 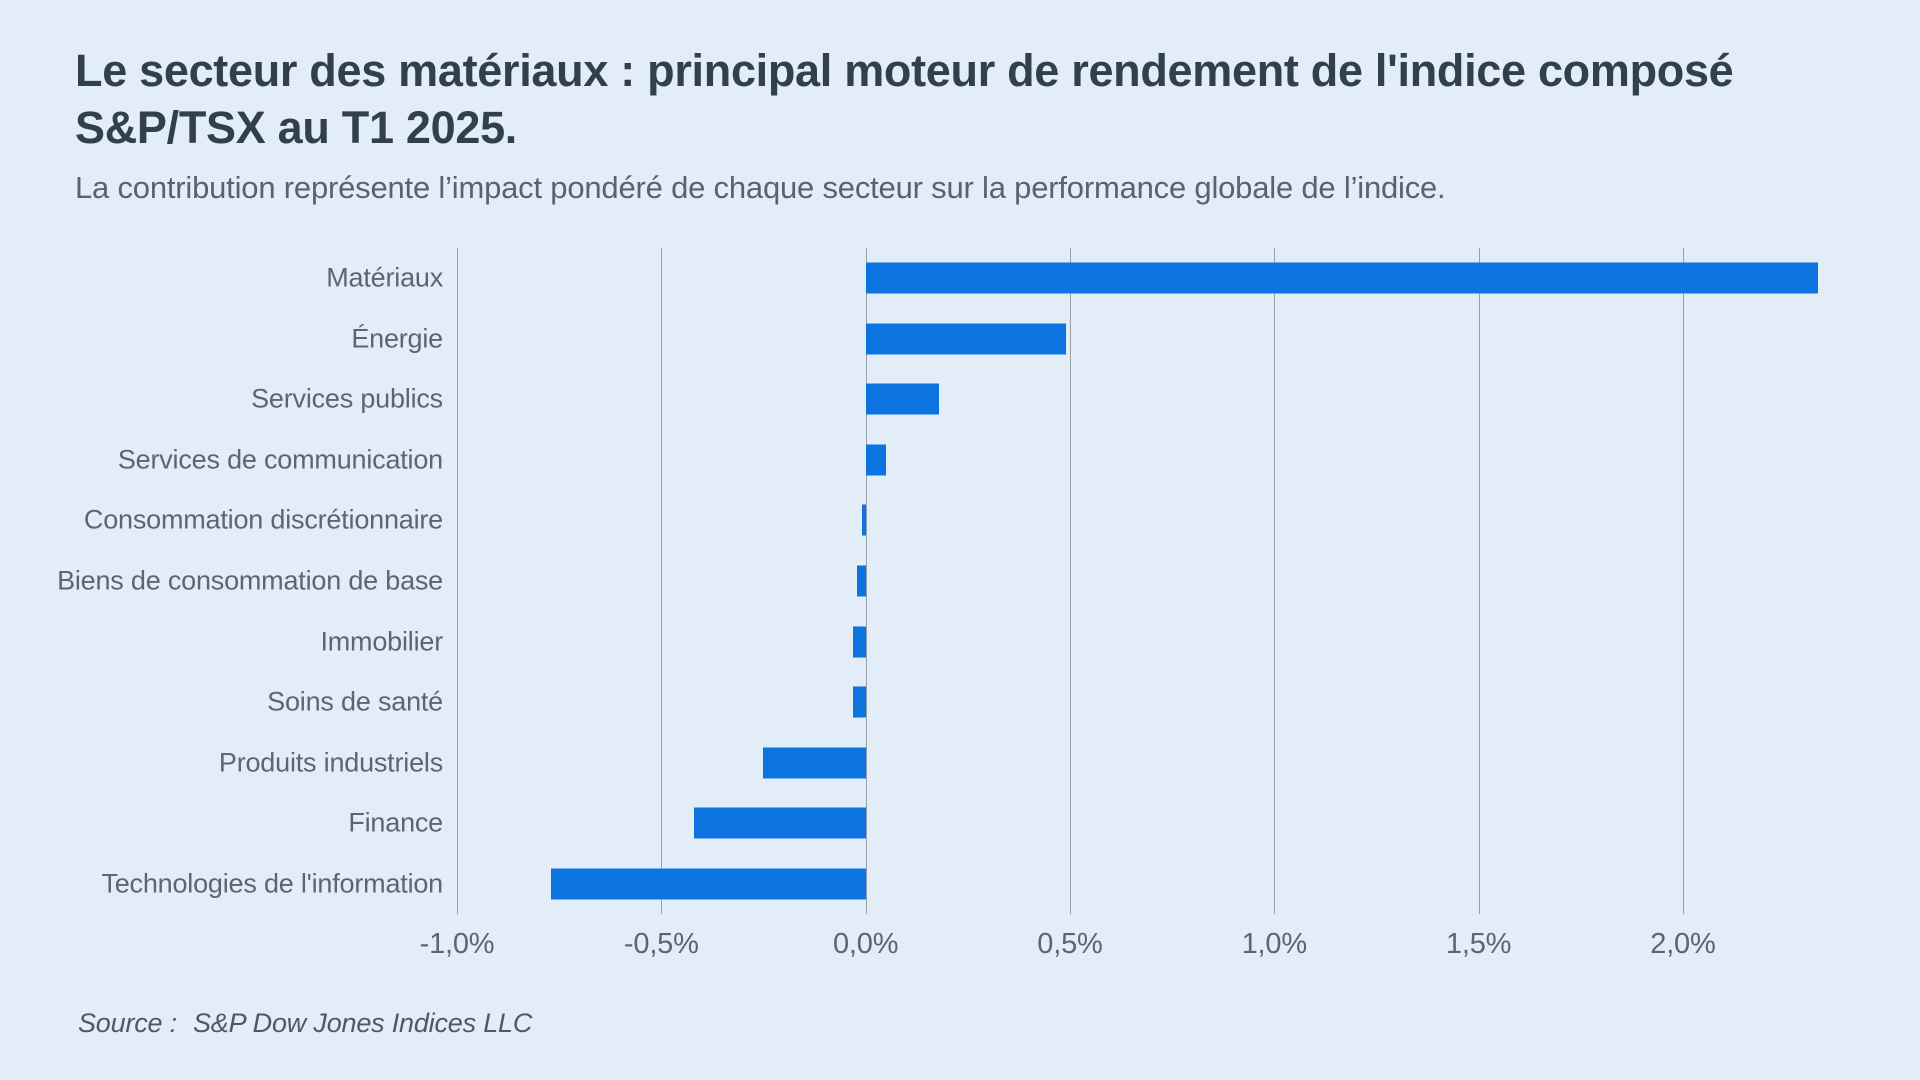 What do you see at coordinates (384, 277) in the screenshot?
I see `category-label: Matériaux` at bounding box center [384, 277].